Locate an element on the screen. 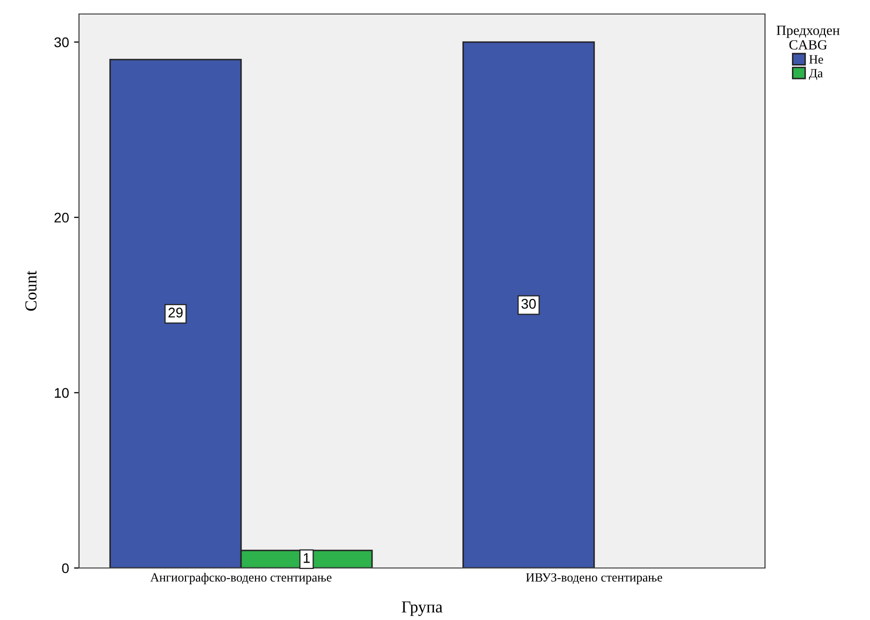 The width and height of the screenshot is (870, 620). data-label: 1 is located at coordinates (307, 558).